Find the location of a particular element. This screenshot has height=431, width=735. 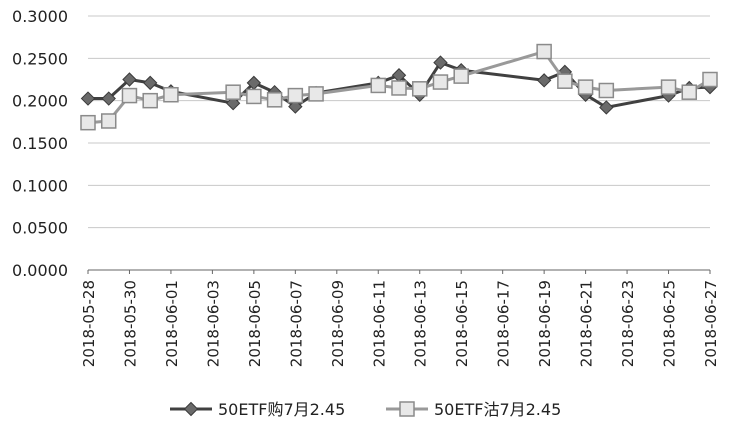

x-tick-label: 2018-06-03 is located at coordinates (213, 323).